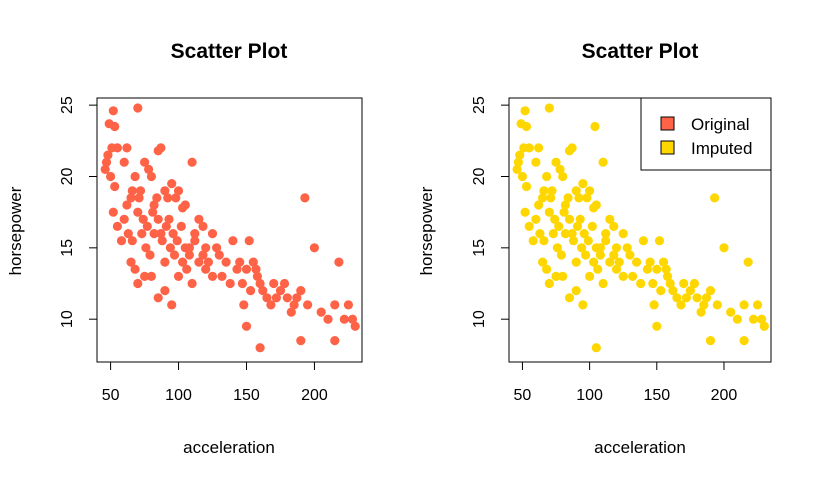 This screenshot has height=485, width=822. I want to click on legend-label-original: Original, so click(720, 124).